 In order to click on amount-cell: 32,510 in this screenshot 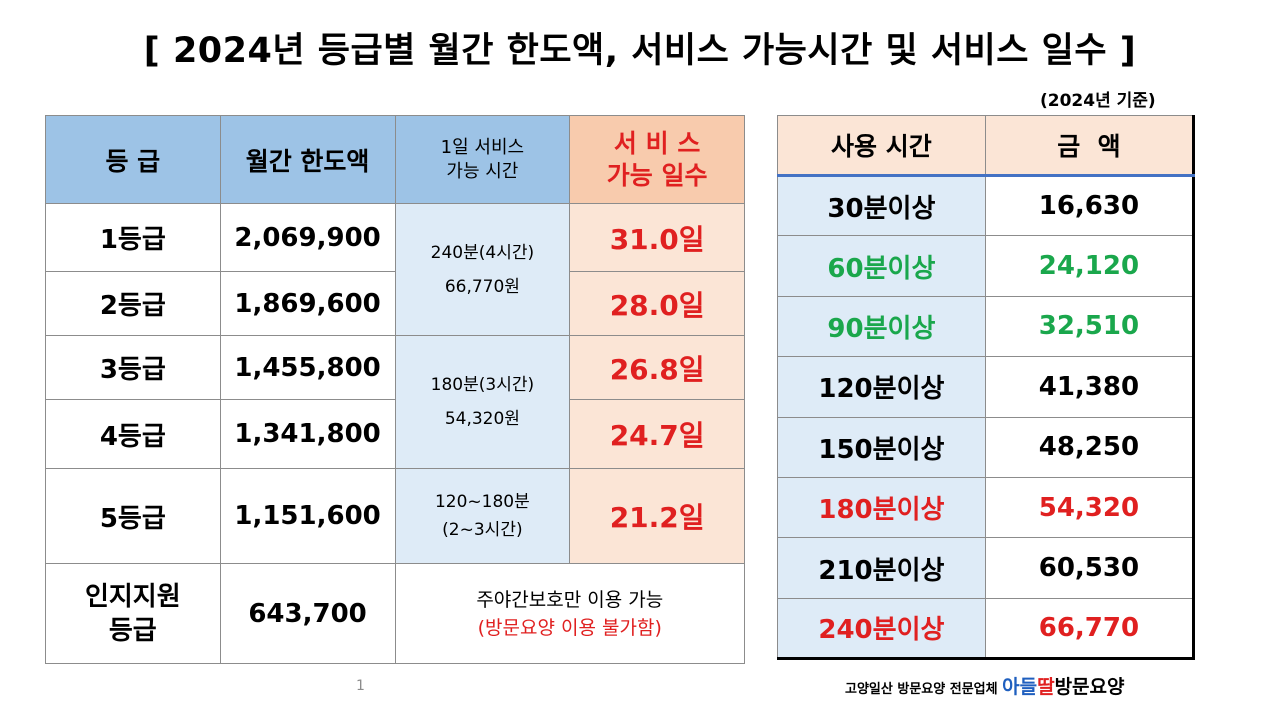, I will do `click(1090, 326)`.